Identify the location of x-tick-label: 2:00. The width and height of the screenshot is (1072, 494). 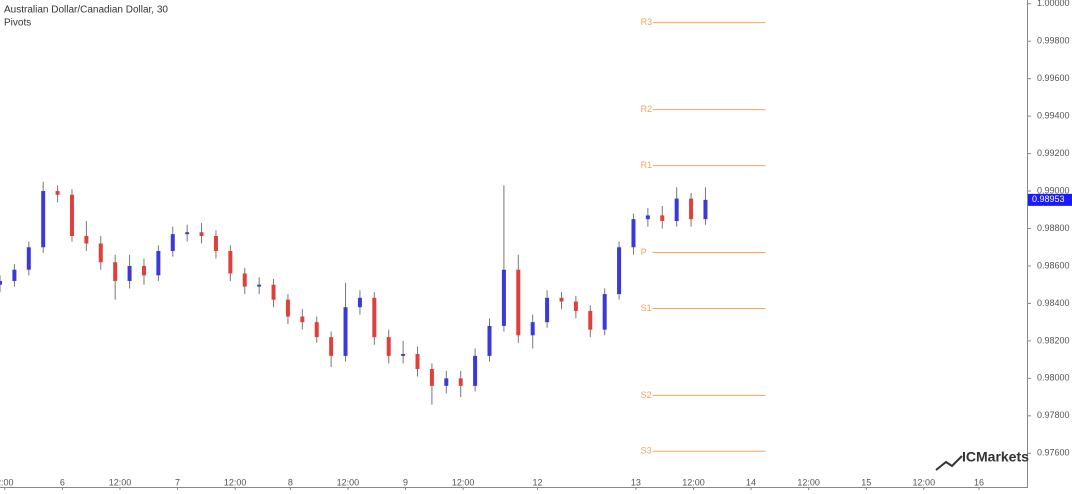
(7, 482).